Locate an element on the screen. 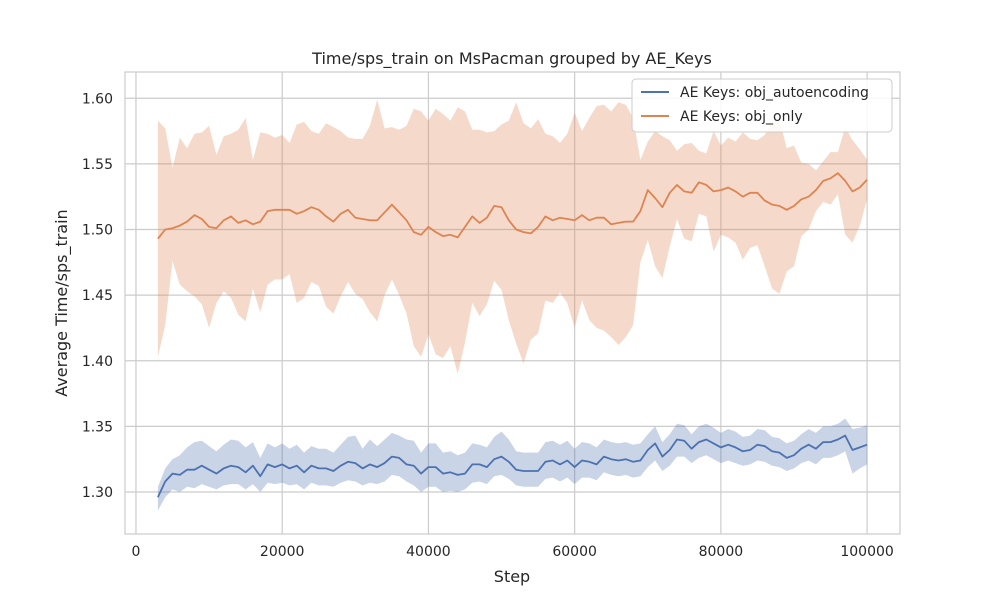 The image size is (1000, 600). x-tick-label: 20000 is located at coordinates (282, 552).